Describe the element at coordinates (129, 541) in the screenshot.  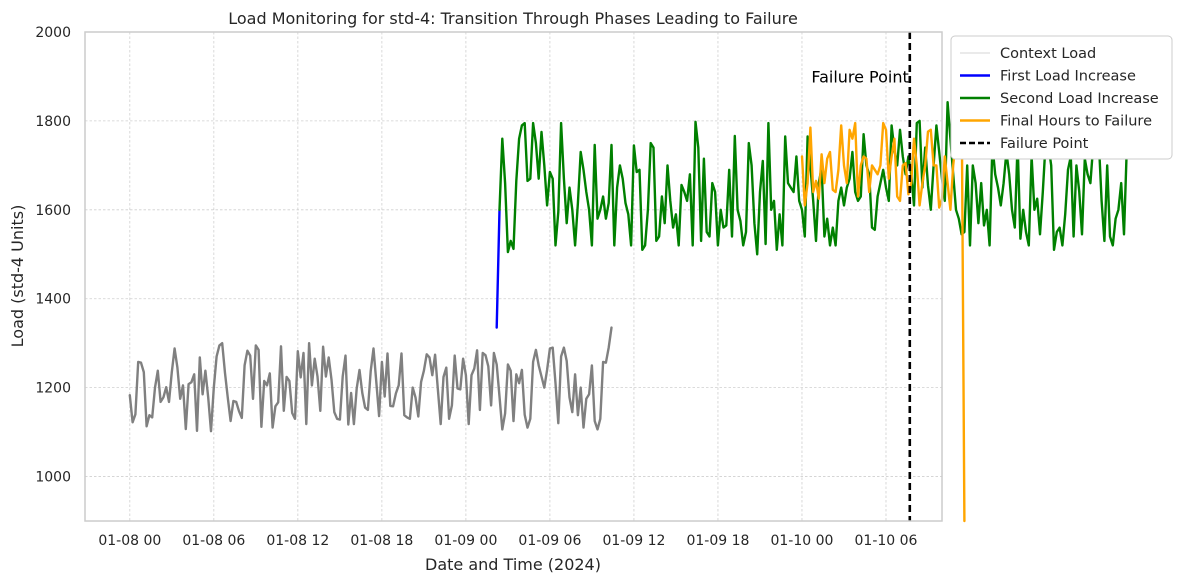
I see `x-tick-label: 01-08 00` at that location.